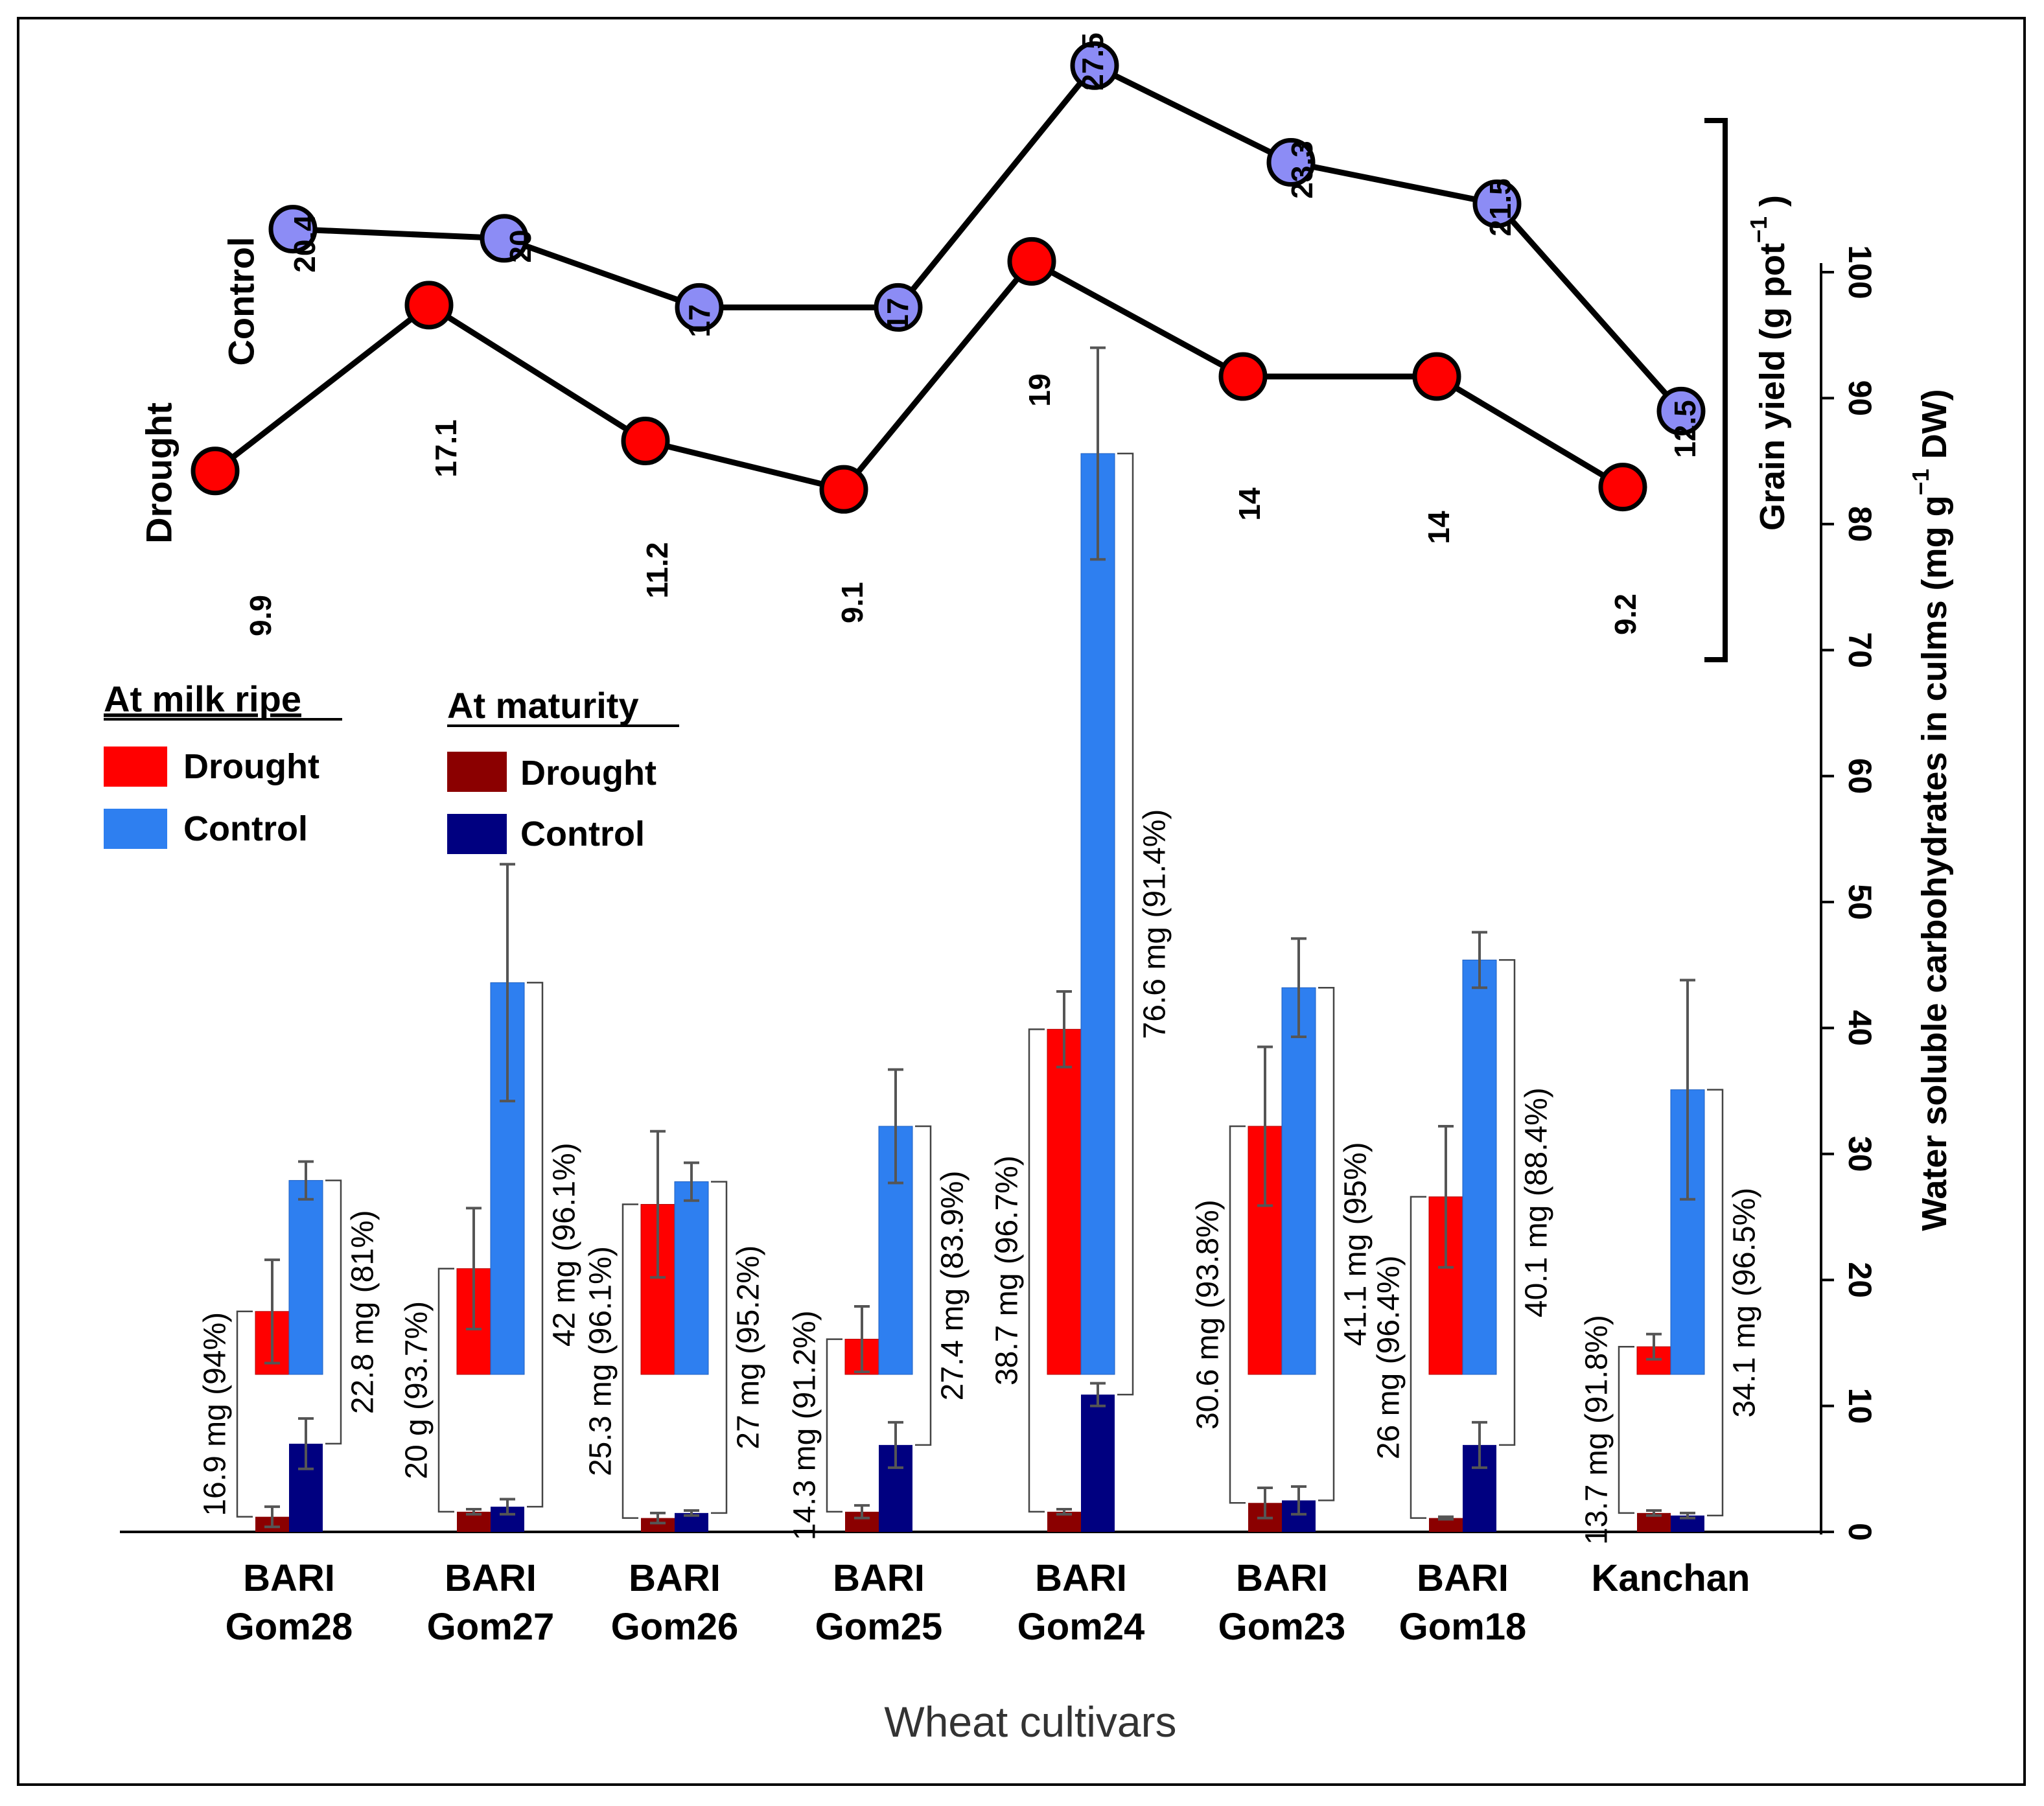 The height and width of the screenshot is (1806, 2044). What do you see at coordinates (953, 1286) in the screenshot?
I see `remobilization-label-control: 27.4 mg (83.9%)` at bounding box center [953, 1286].